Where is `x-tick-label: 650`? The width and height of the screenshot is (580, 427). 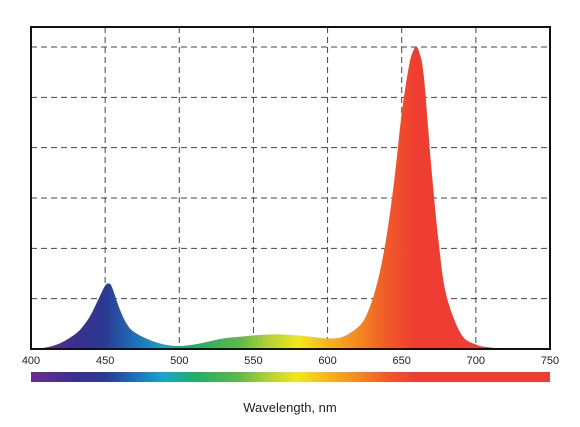 x-tick-label: 650 is located at coordinates (402, 361).